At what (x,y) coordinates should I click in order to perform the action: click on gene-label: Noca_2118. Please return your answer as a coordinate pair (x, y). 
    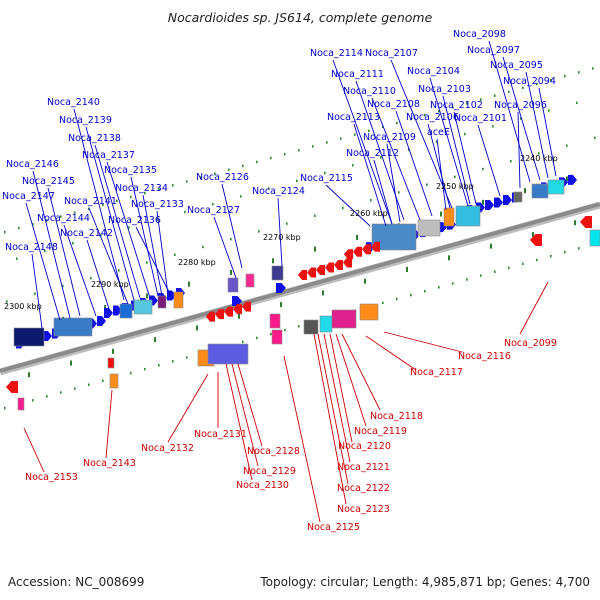
    Looking at the image, I should click on (396, 416).